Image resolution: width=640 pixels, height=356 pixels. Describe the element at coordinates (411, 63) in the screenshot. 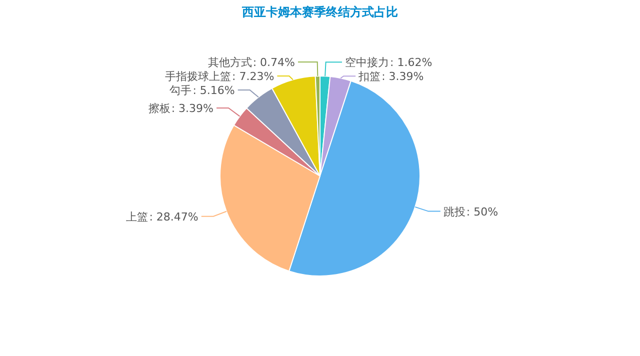

I see `data-label: : 1.62%` at that location.